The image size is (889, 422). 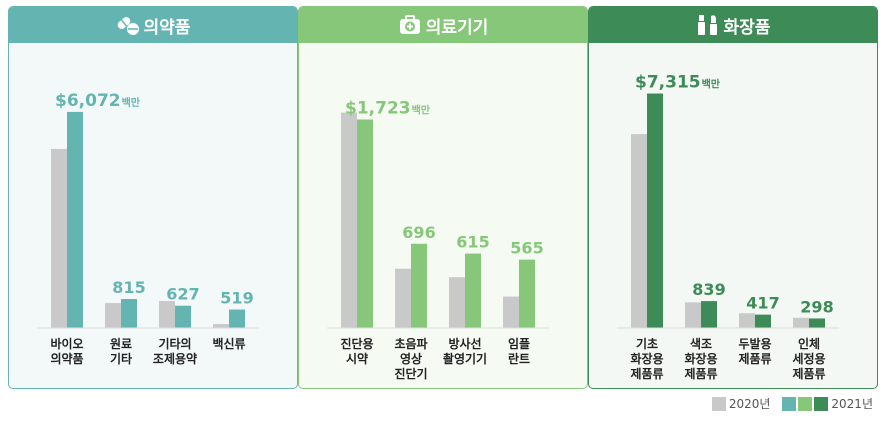 I want to click on cosmetic-category-line-1-1: 화장용, so click(x=700, y=358).